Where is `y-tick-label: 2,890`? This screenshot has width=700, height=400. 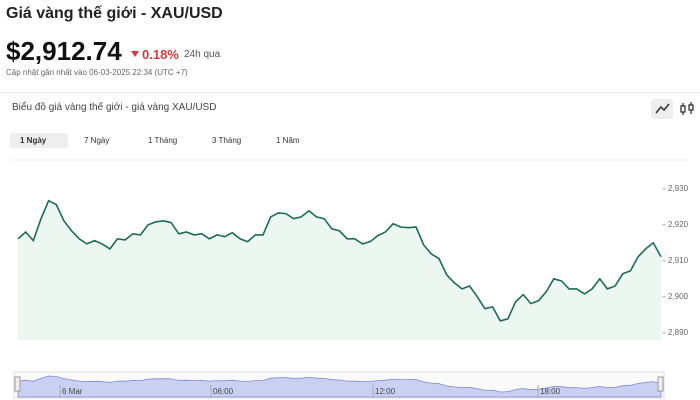 y-tick-label: 2,890 is located at coordinates (678, 332).